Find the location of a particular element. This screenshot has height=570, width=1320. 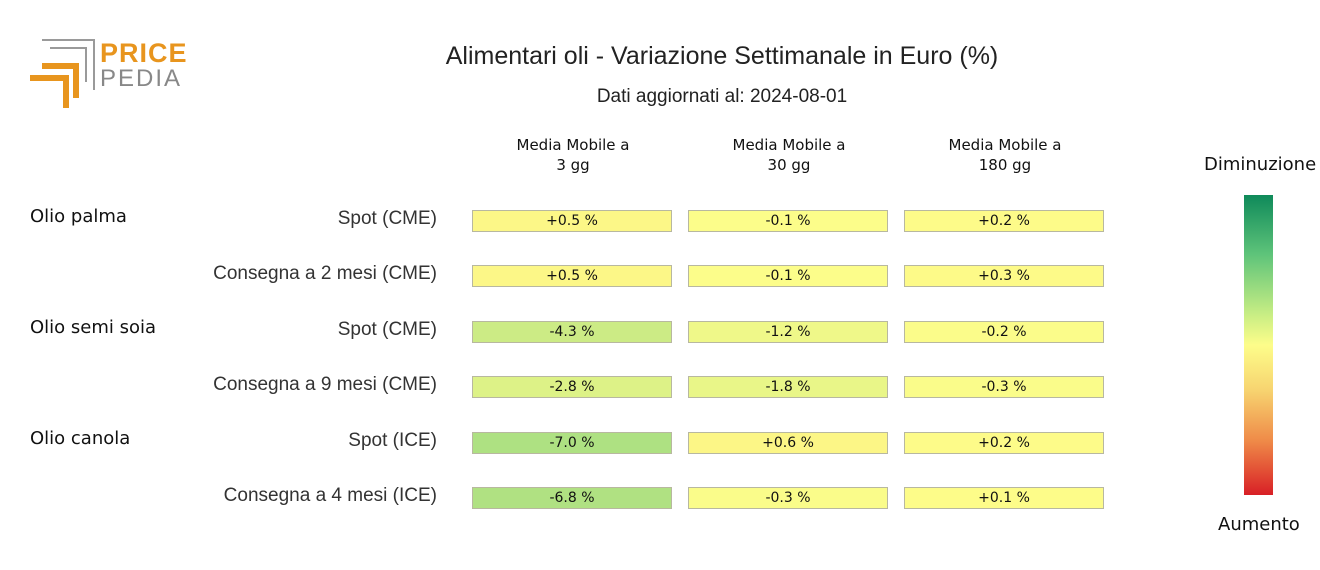

heatmap-cell: +0.6 % is located at coordinates (788, 442).